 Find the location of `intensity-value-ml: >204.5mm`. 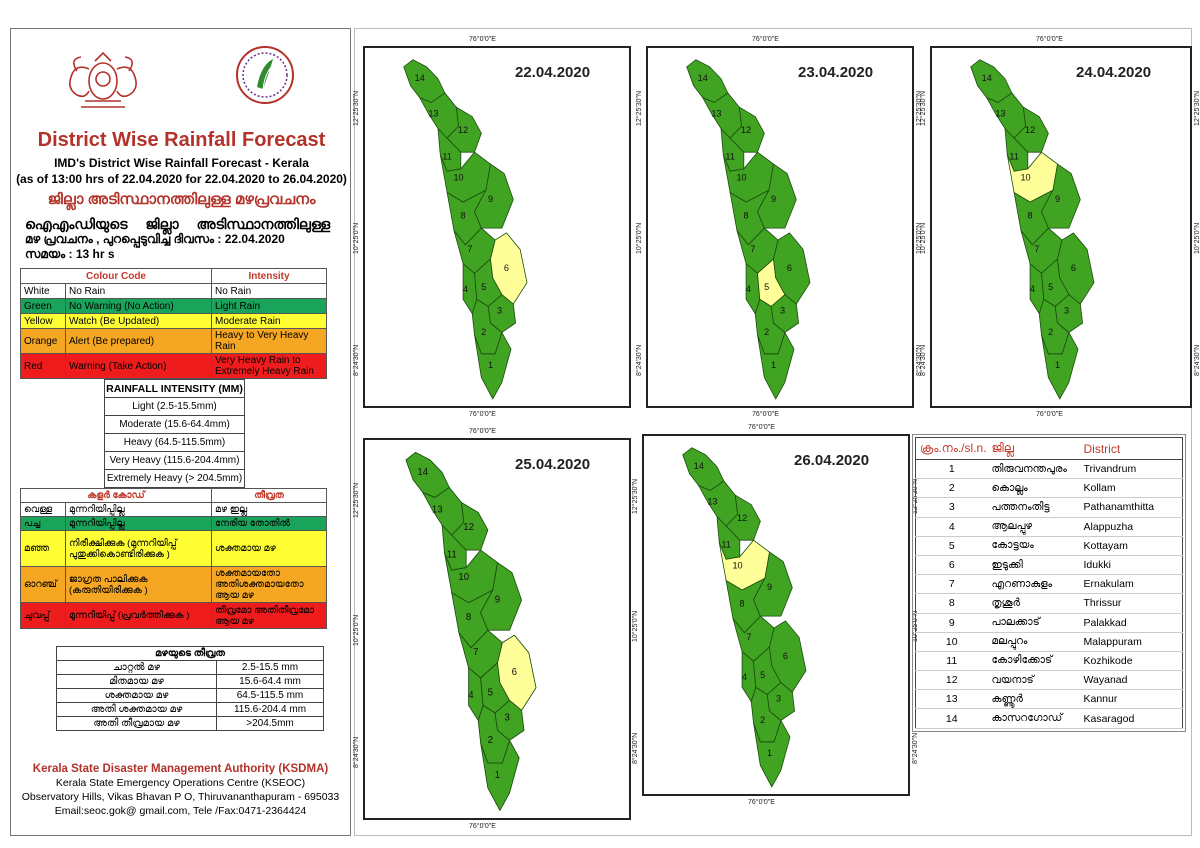

intensity-value-ml: >204.5mm is located at coordinates (270, 723).